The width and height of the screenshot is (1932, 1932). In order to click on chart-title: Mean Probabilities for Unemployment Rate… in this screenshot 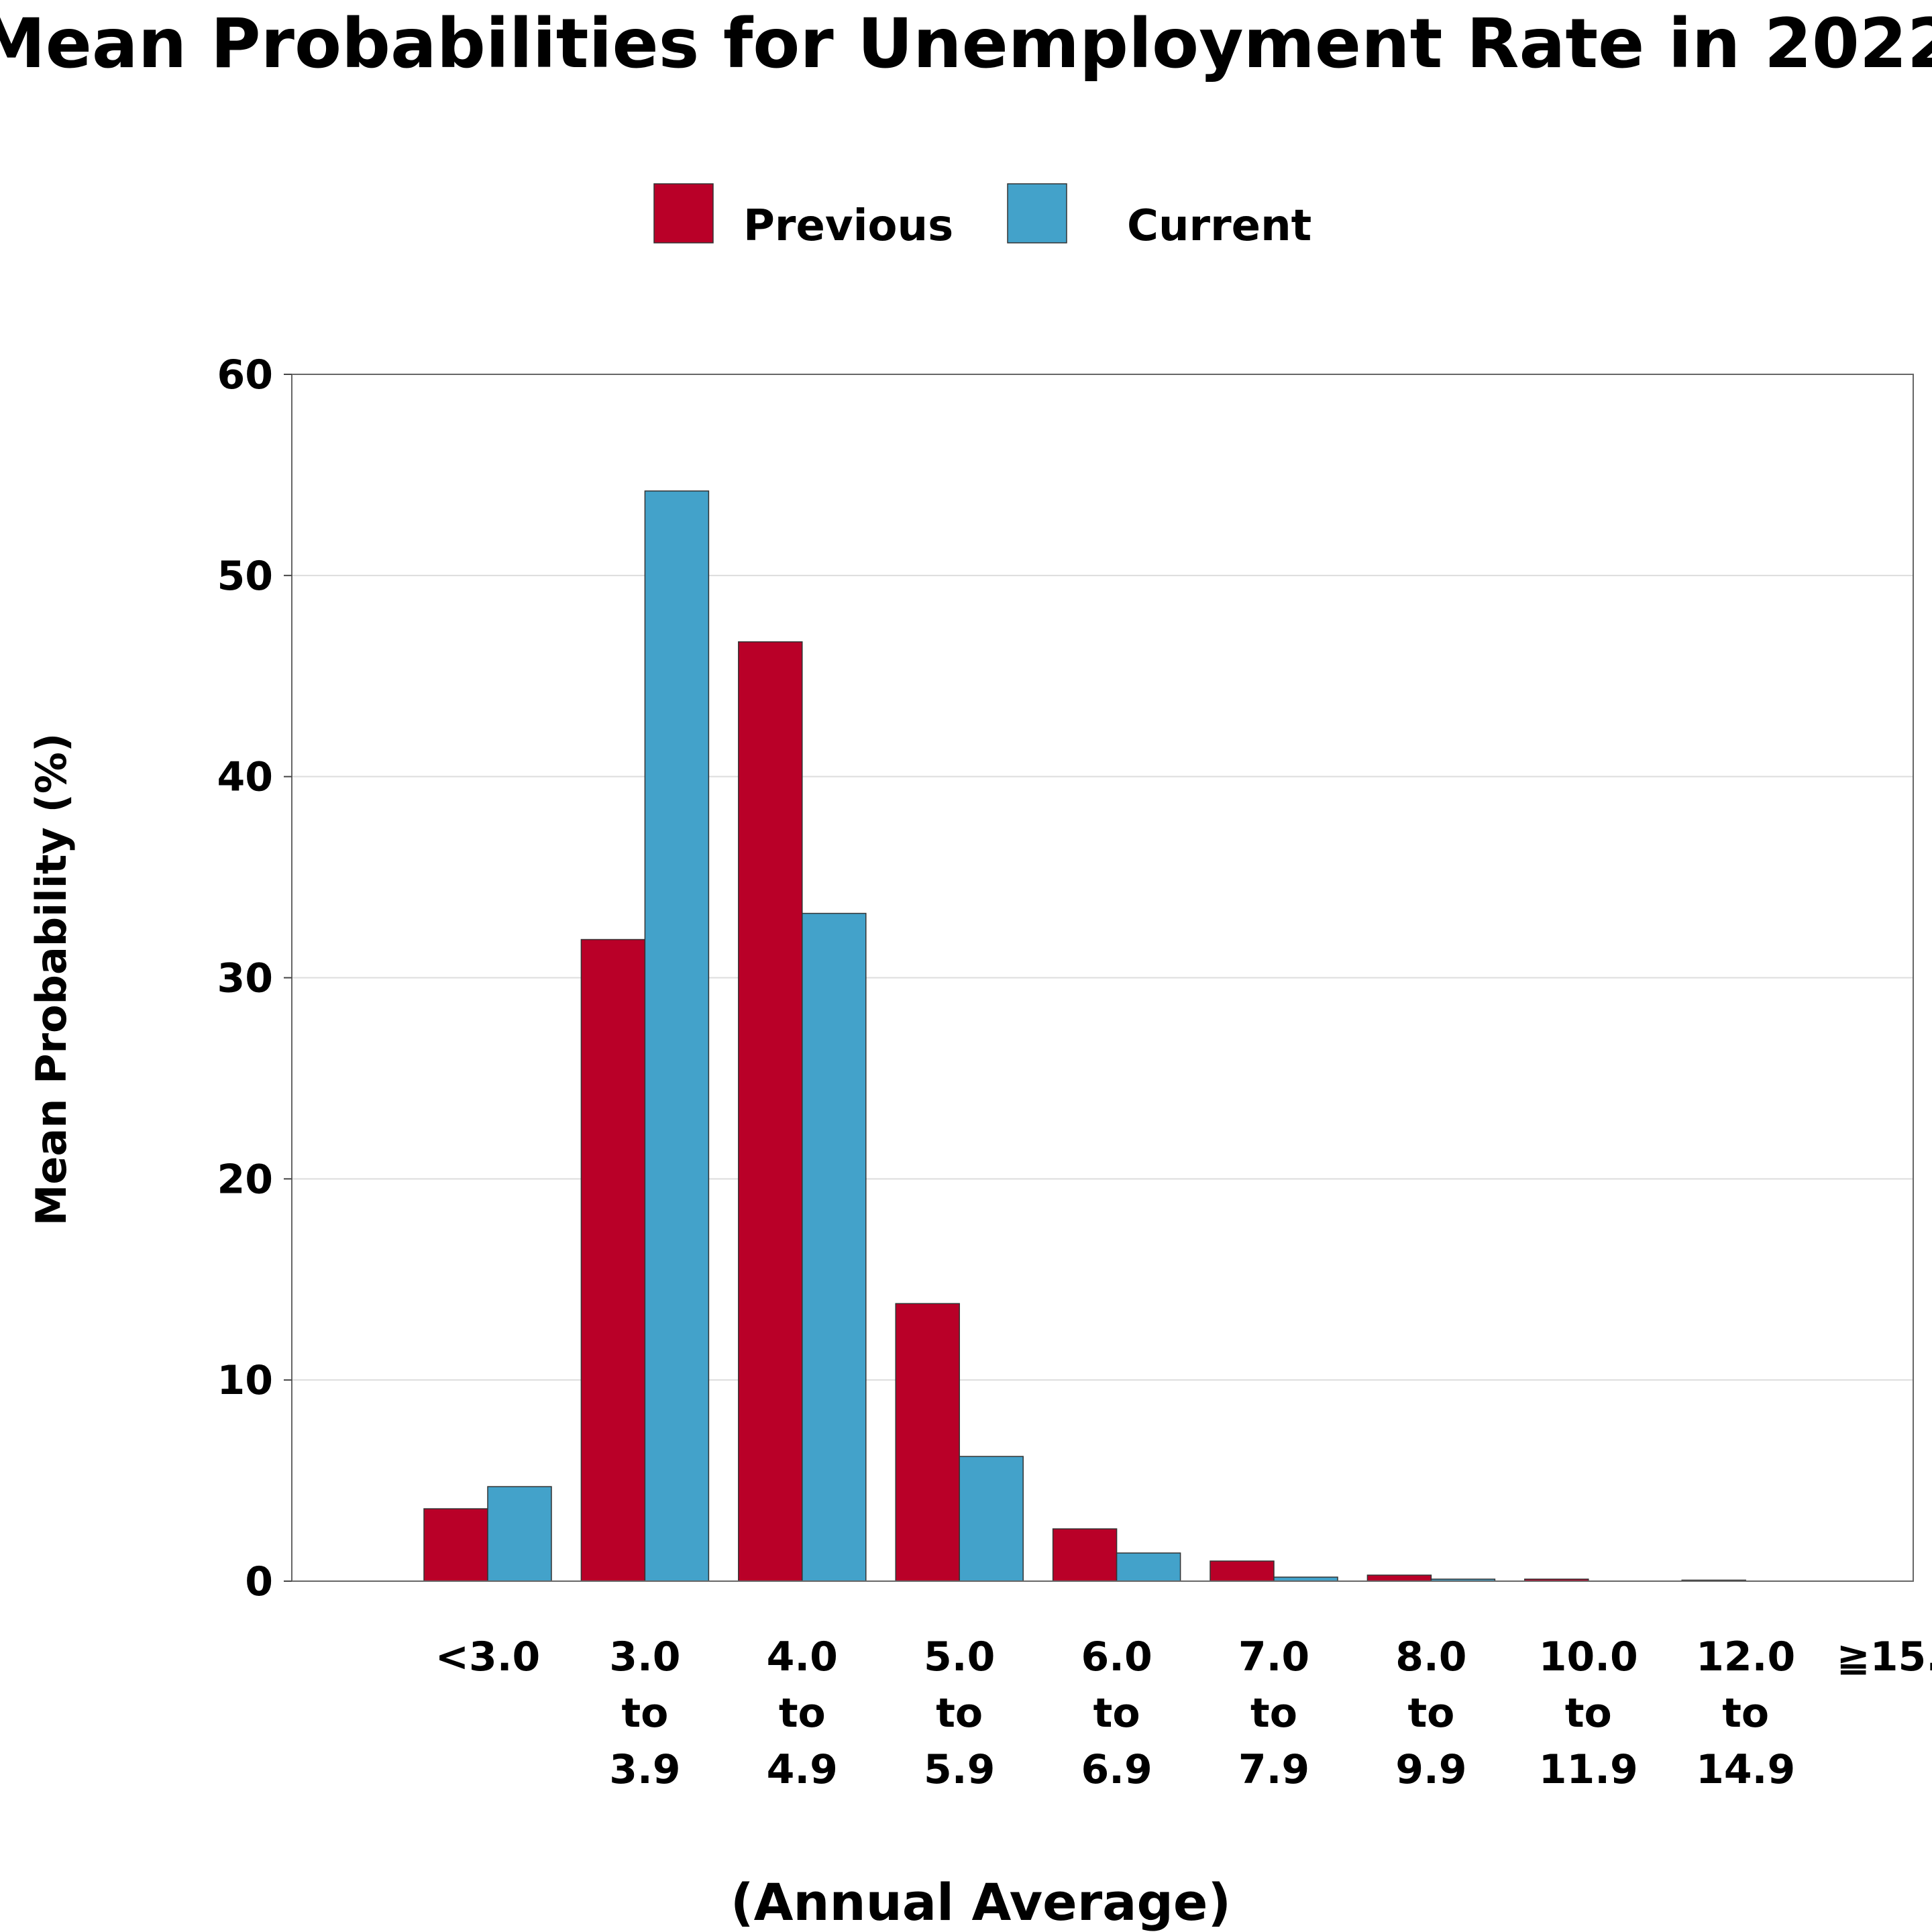, I will do `click(966, 44)`.